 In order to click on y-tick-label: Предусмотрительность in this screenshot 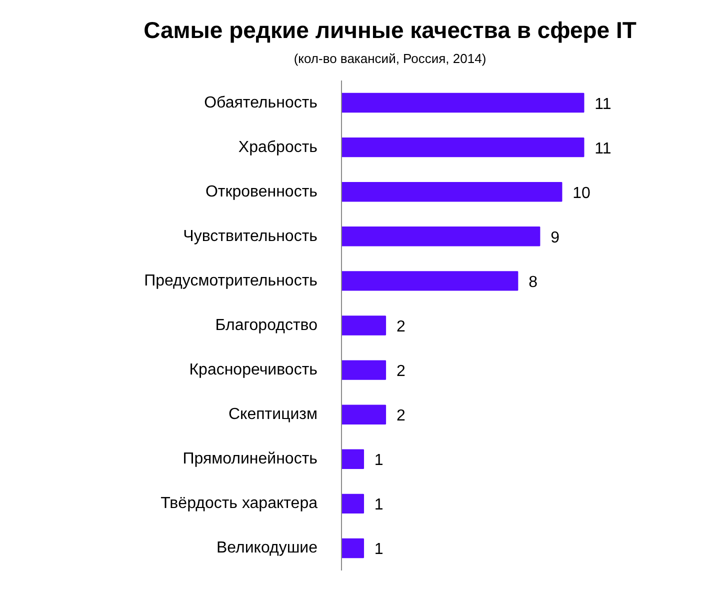, I will do `click(231, 281)`.